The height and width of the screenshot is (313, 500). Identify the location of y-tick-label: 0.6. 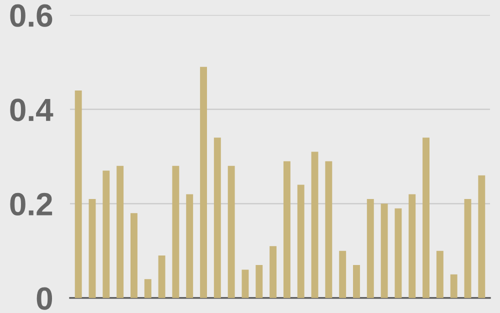
(31, 15).